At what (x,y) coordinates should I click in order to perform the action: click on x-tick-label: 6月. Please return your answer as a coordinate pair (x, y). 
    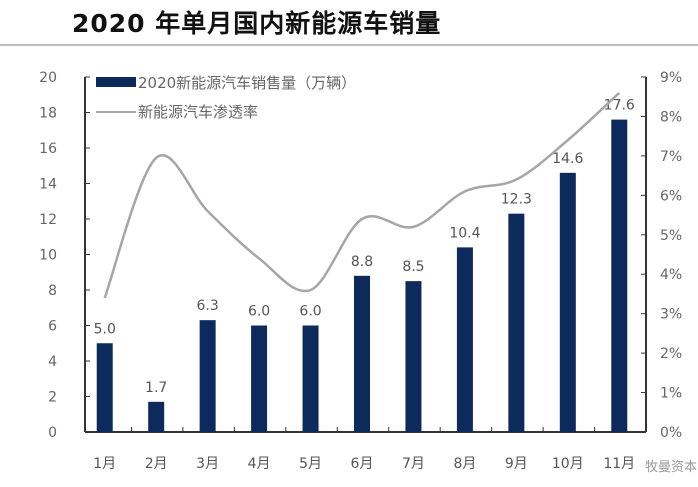
    Looking at the image, I should click on (362, 464).